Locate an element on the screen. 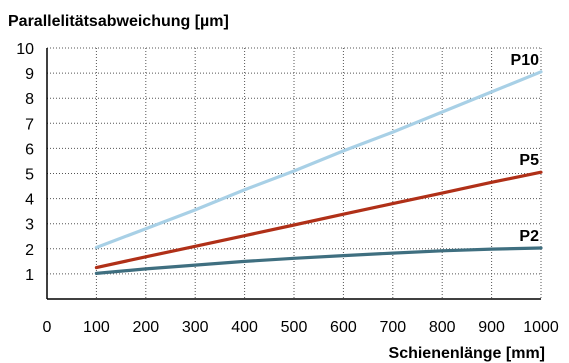 This screenshot has height=363, width=569. x-tick-label: 100 is located at coordinates (96, 327).